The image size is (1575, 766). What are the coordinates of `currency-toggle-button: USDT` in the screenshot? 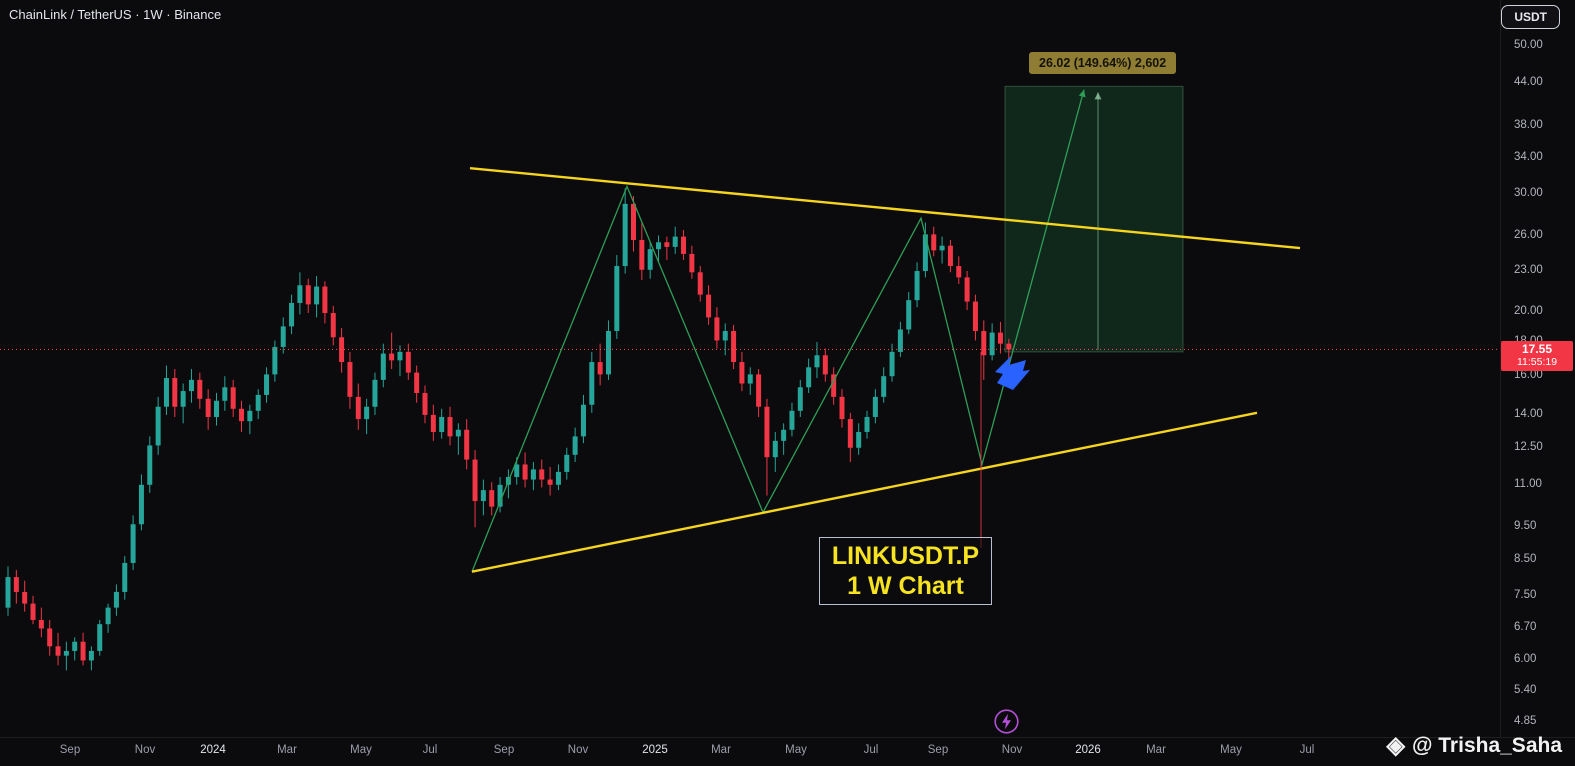 It's located at (1530, 17).